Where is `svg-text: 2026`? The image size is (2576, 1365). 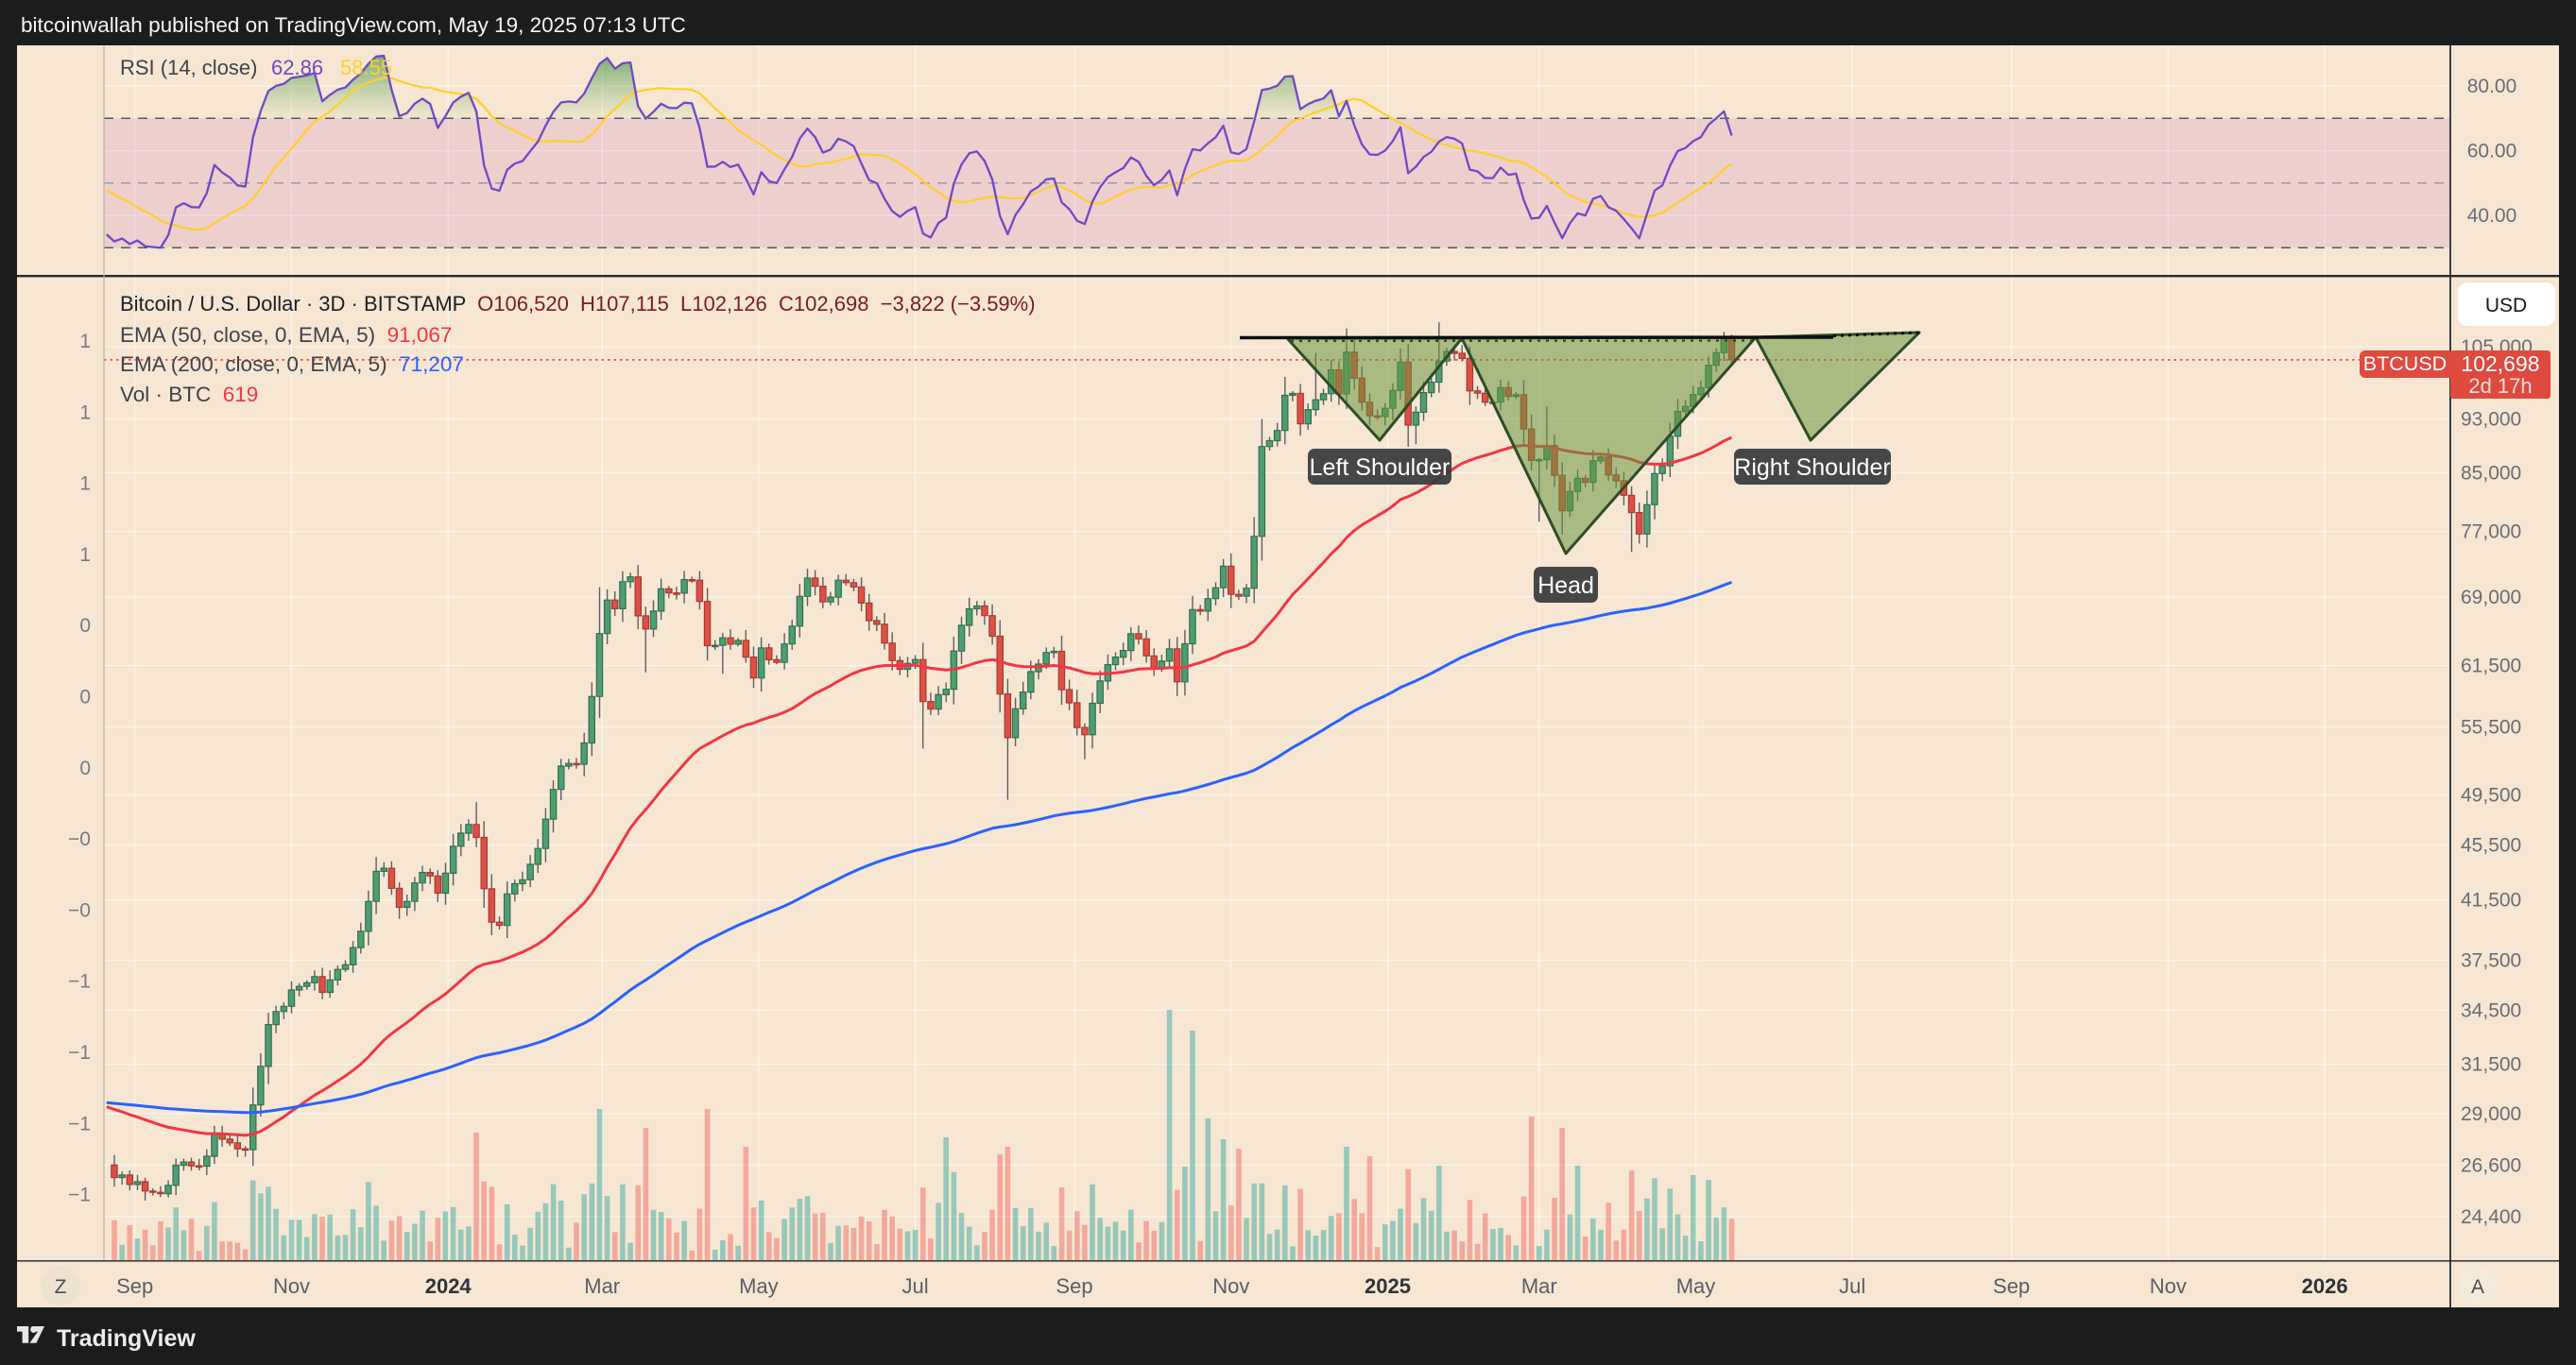 svg-text: 2026 is located at coordinates (2325, 1286).